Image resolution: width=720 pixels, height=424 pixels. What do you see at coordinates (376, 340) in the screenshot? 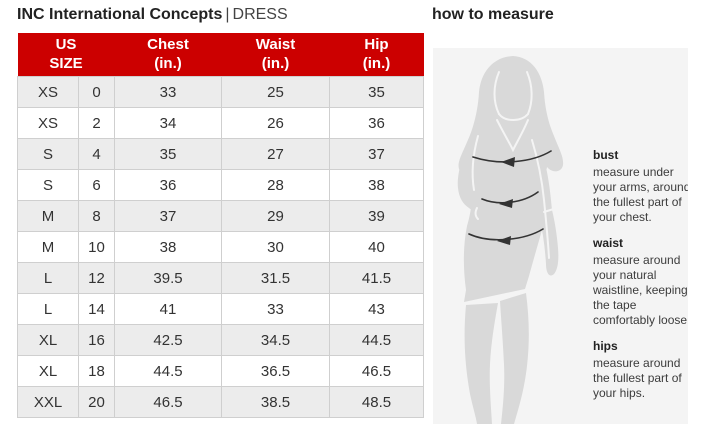
I see `hip-cell: 44.5` at bounding box center [376, 340].